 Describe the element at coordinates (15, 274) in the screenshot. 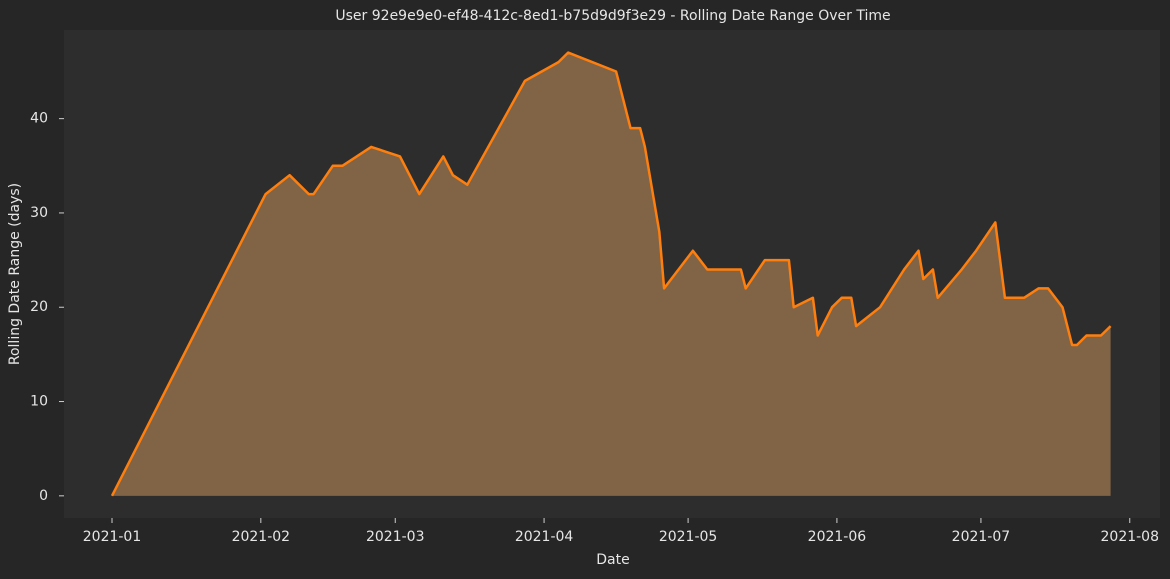

I see `y-axis-label: Rolling Date Range (days)` at that location.